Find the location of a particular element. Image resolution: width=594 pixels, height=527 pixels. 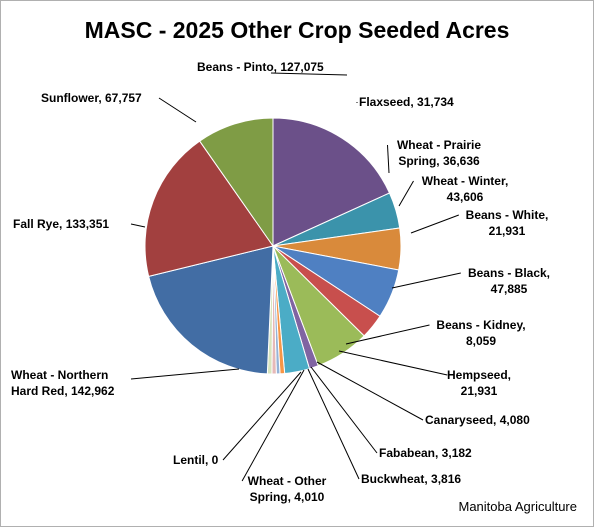

leader-line-canaryseed is located at coordinates (370, 391).